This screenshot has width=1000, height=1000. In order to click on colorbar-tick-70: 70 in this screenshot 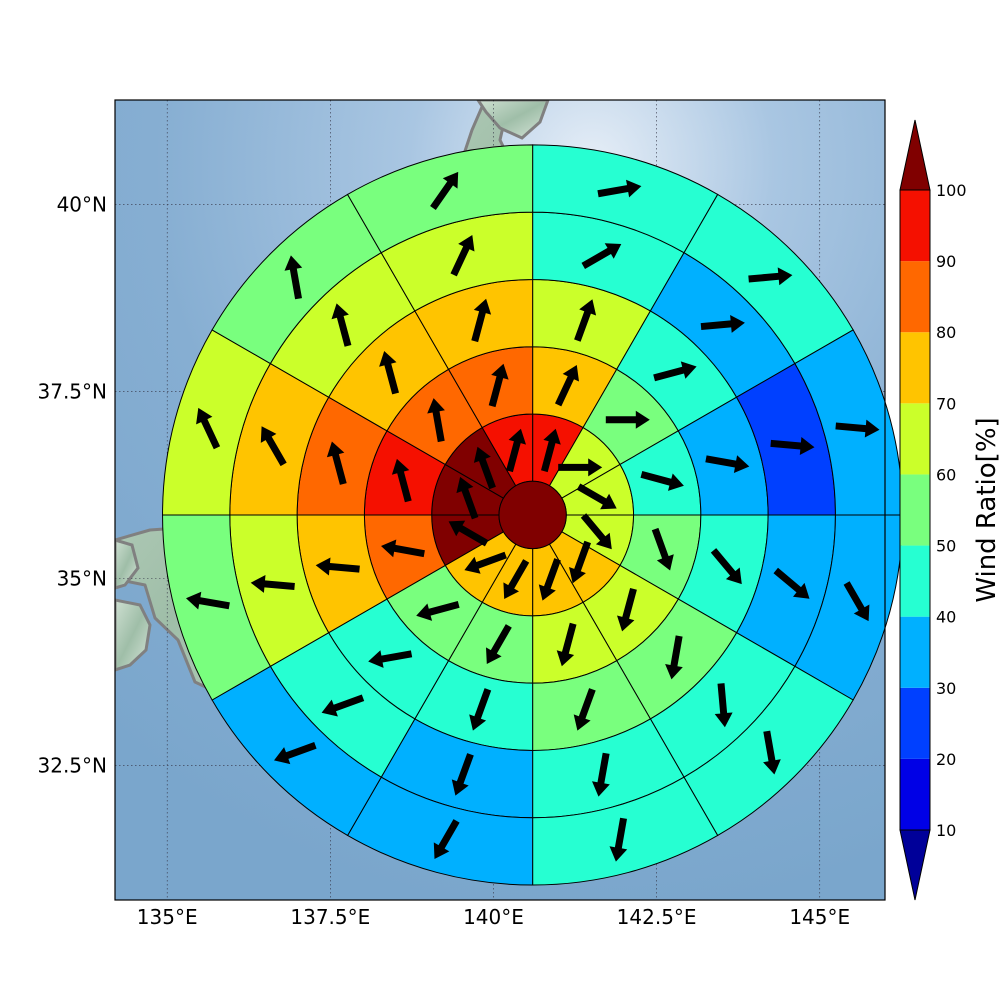, I will do `click(946, 403)`.